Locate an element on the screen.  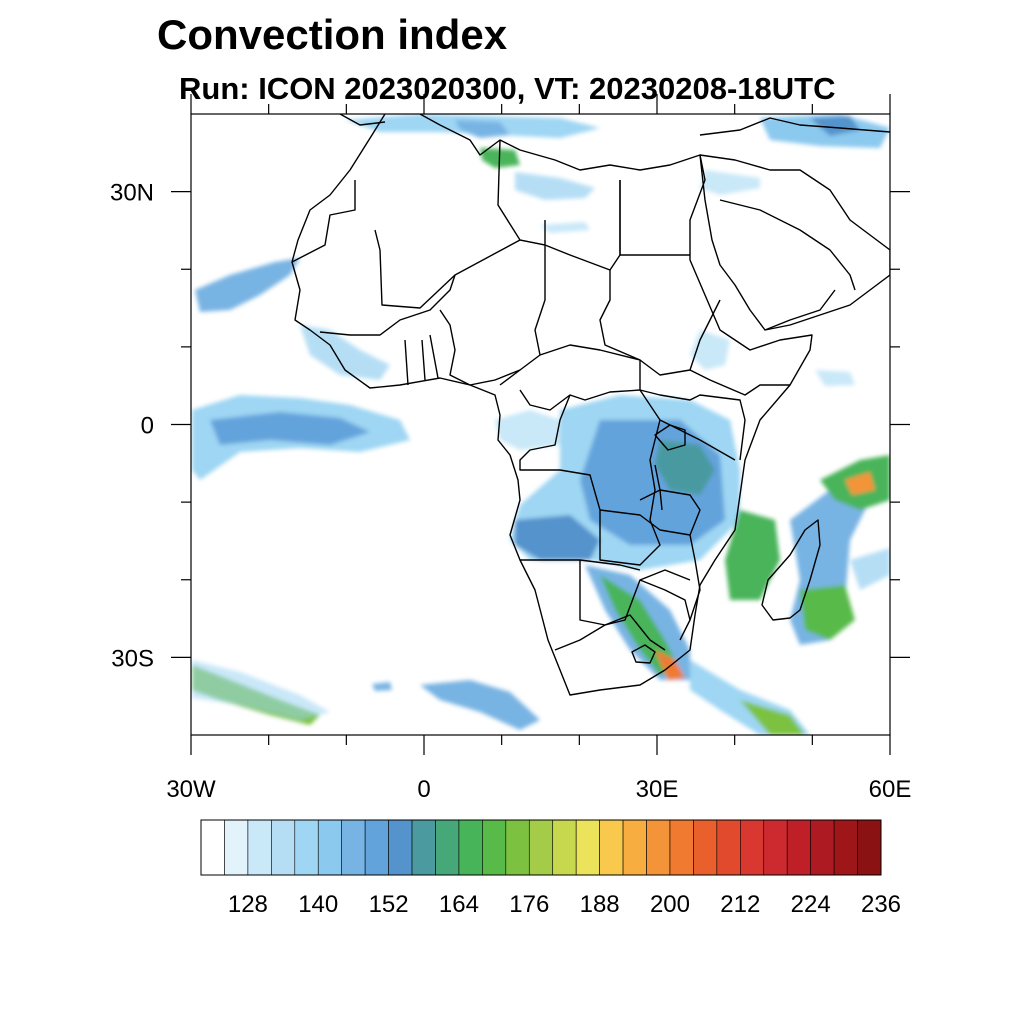
lat-tick-label: 0 is located at coordinates (147, 426).